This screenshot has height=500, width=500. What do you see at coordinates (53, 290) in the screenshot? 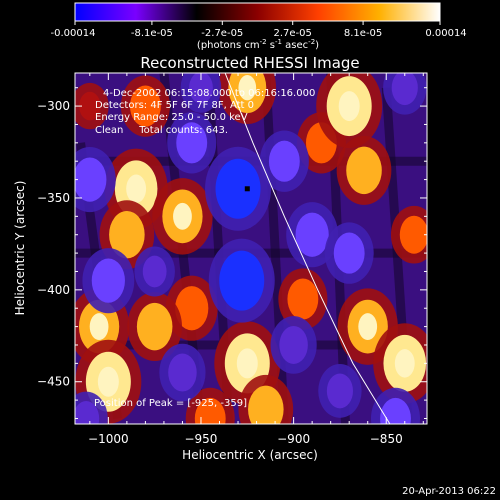
I see `y-tick-label: −400` at bounding box center [53, 290].